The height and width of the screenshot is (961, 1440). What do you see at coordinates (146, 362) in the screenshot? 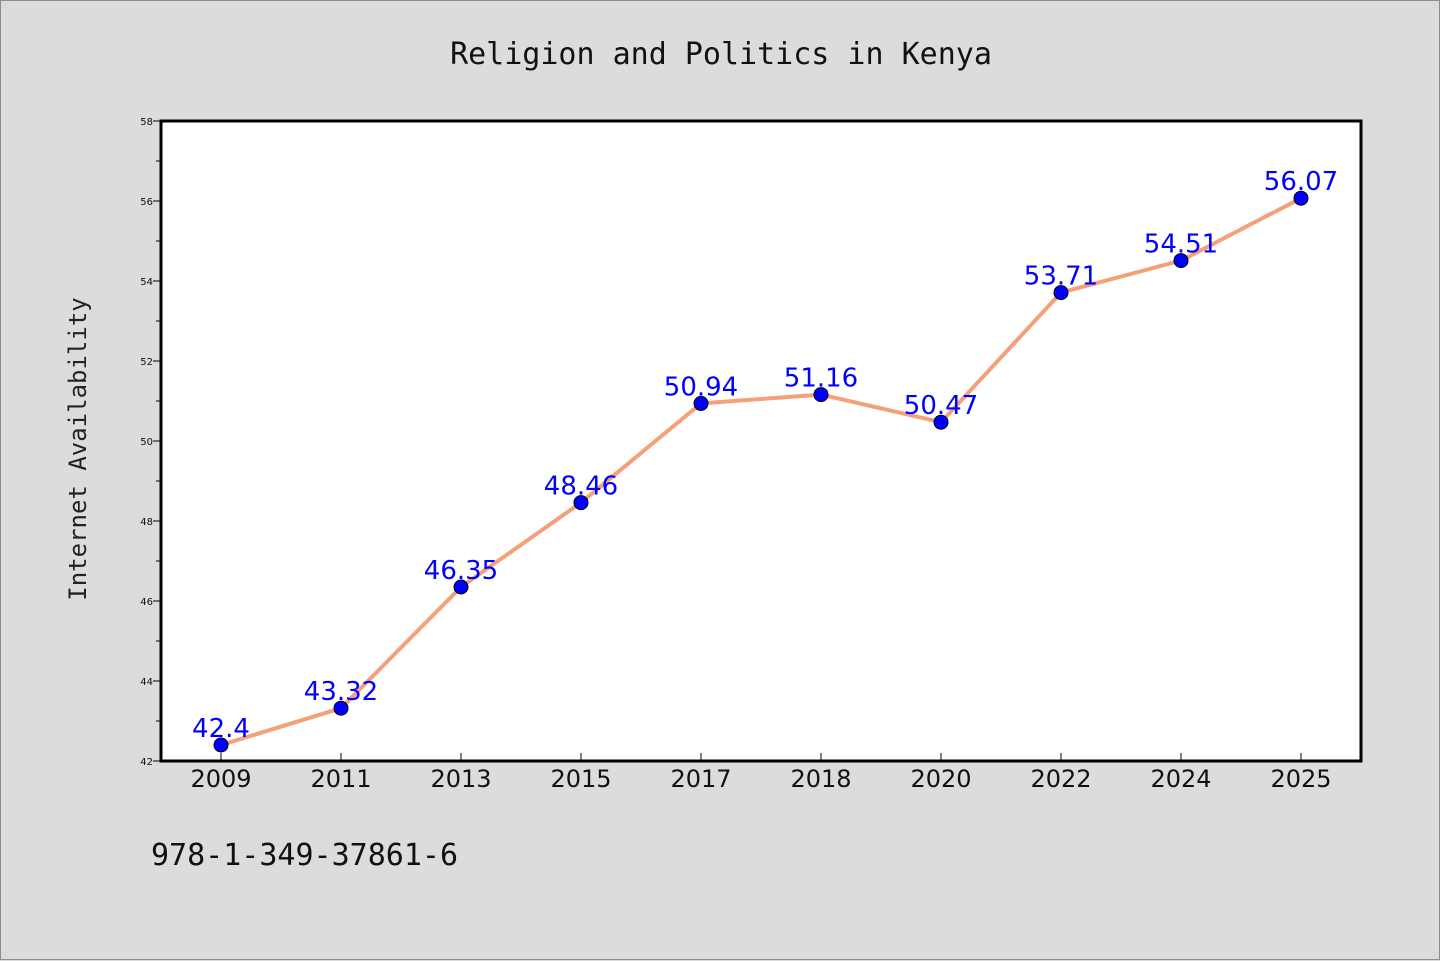
I see `y-tick-label: 52` at bounding box center [146, 362].